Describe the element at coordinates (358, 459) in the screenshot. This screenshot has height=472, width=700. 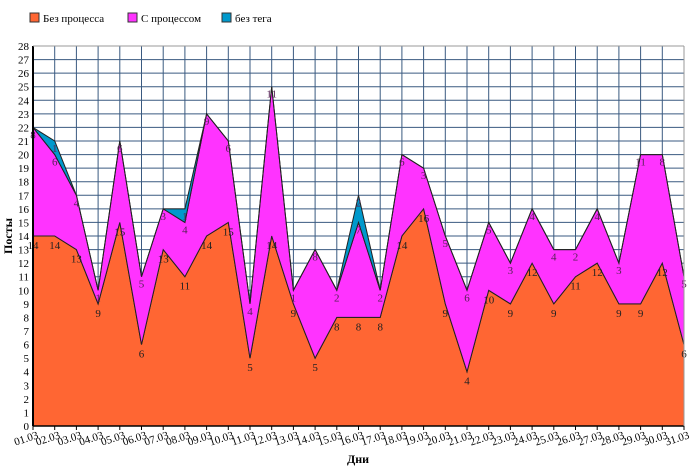
I see `x-axis-title: Дни` at that location.